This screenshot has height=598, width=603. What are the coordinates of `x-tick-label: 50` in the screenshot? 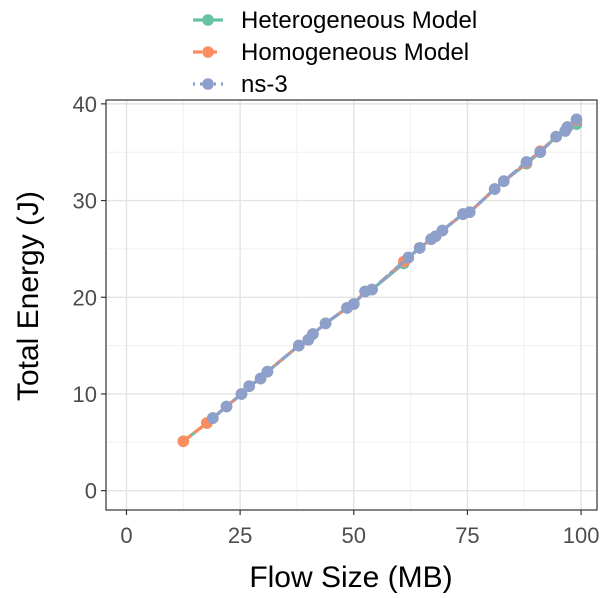 It's located at (354, 535).